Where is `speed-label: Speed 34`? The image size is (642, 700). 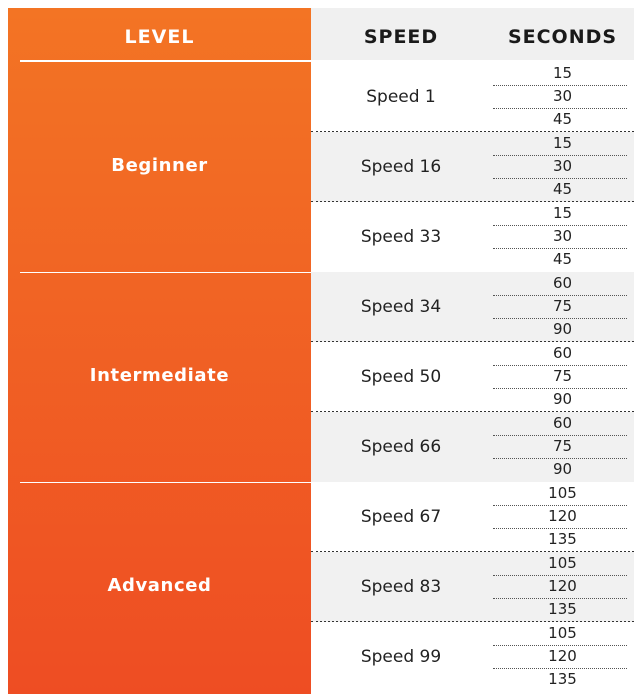
speed-label: Speed 34 is located at coordinates (401, 307).